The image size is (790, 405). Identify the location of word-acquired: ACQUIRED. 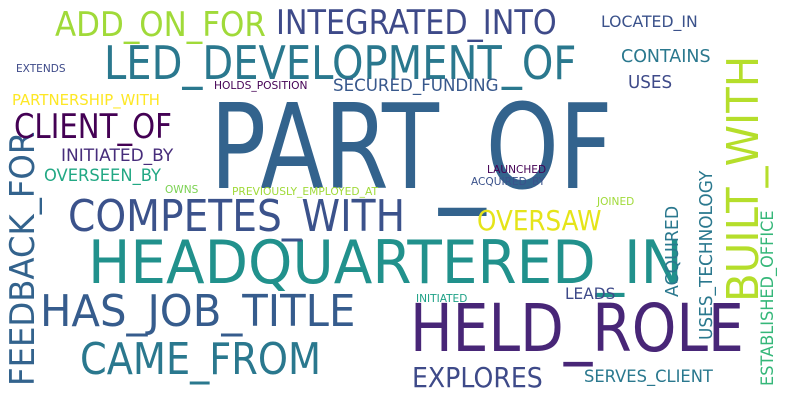
(672, 251).